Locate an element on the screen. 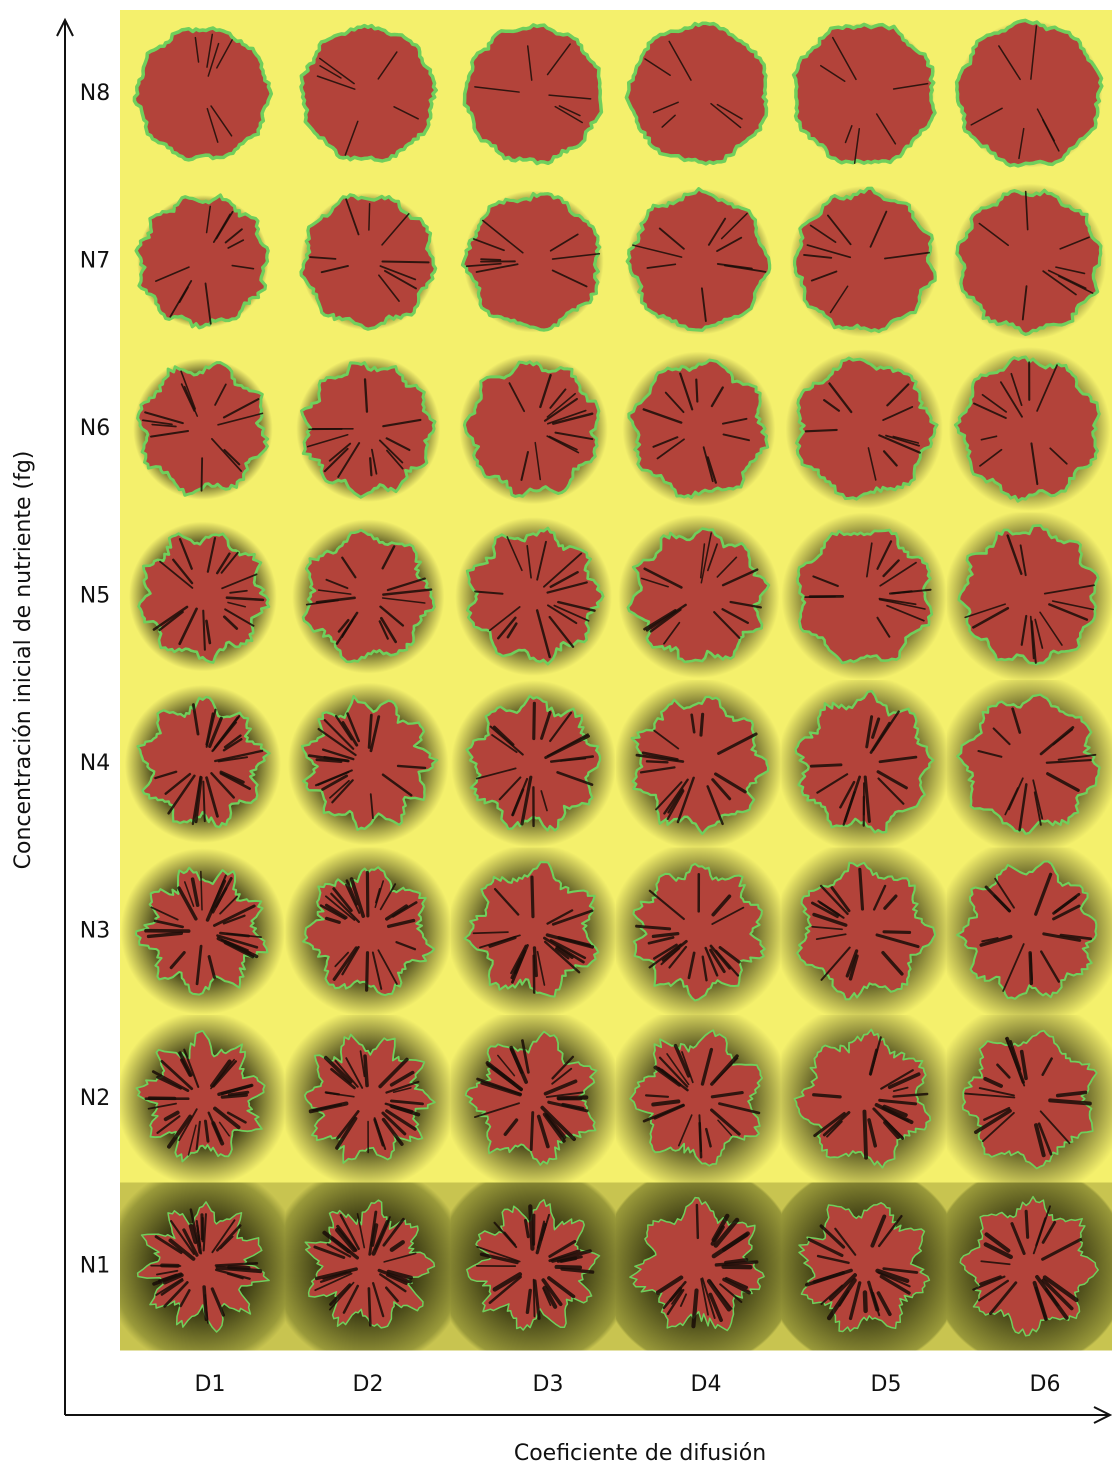 The image size is (1112, 1469). x-axis-title: Coeficiente de difusión is located at coordinates (640, 1453).